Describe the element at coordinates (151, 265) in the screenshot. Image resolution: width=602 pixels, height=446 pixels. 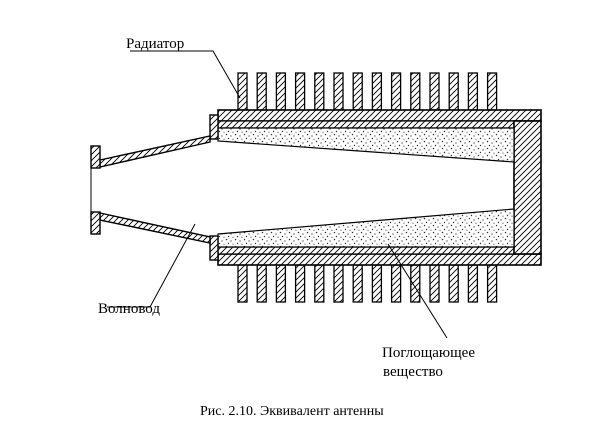
I see `waveguide-leader` at that location.